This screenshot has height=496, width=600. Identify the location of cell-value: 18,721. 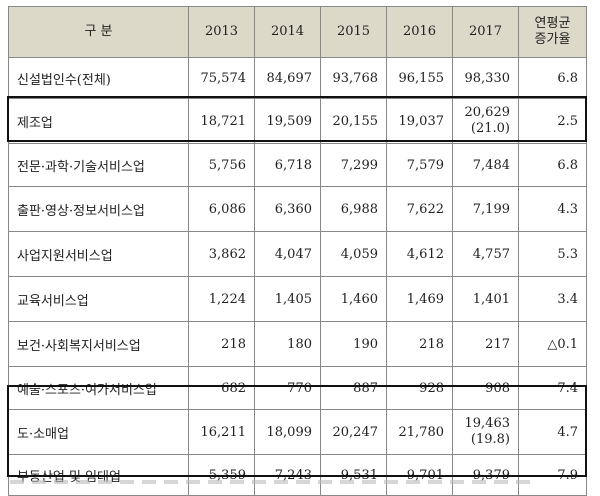
(221, 121).